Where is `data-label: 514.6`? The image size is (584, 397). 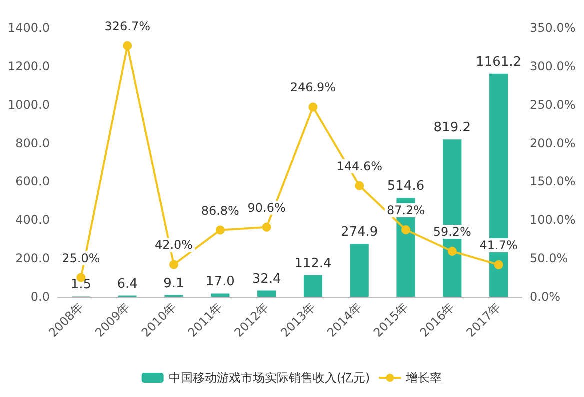
data-label: 514.6 is located at coordinates (406, 186).